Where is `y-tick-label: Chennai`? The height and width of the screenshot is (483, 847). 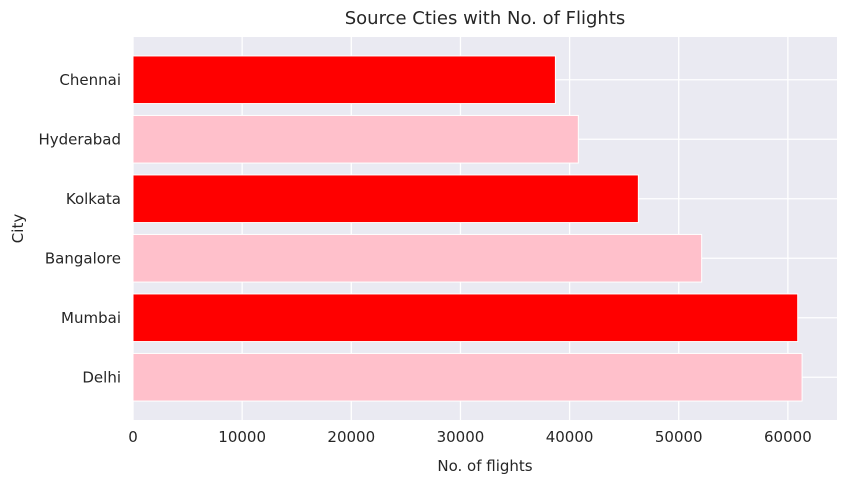 y-tick-label: Chennai is located at coordinates (90, 80).